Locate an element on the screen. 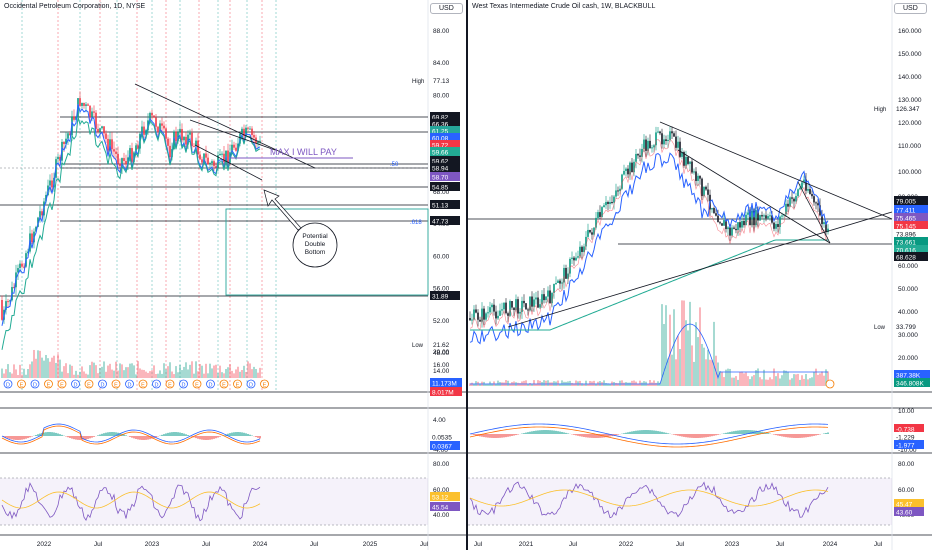 The image size is (932, 550). right-price-tag: 79.005 is located at coordinates (906, 202).